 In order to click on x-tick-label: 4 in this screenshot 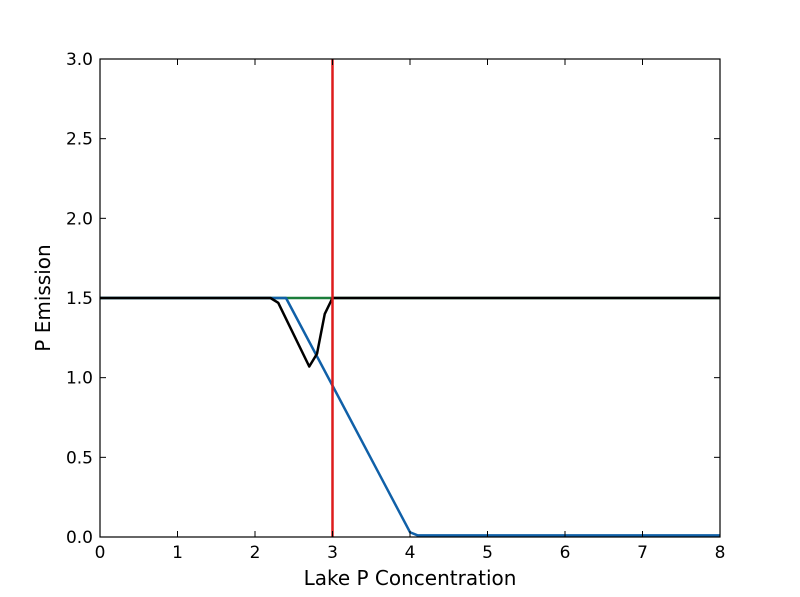, I will do `click(410, 553)`.